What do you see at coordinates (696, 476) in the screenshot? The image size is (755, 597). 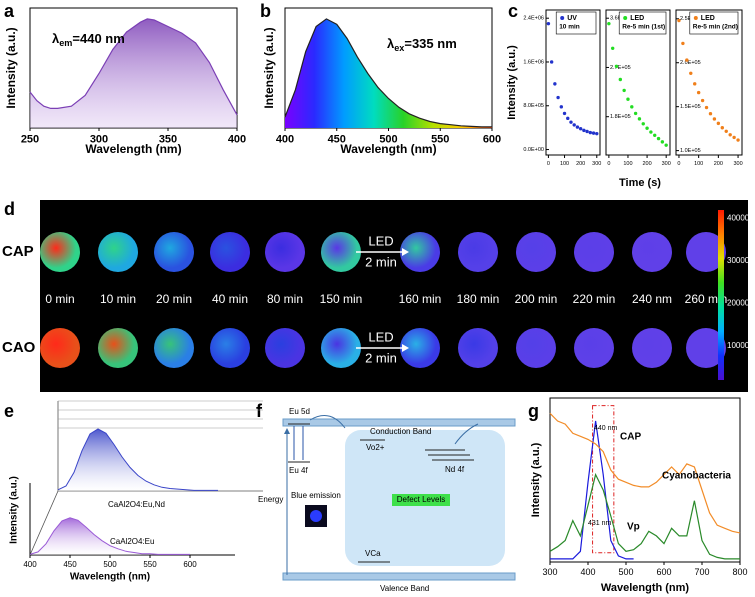 I see `series-label: Cyanobacteria` at bounding box center [696, 476].